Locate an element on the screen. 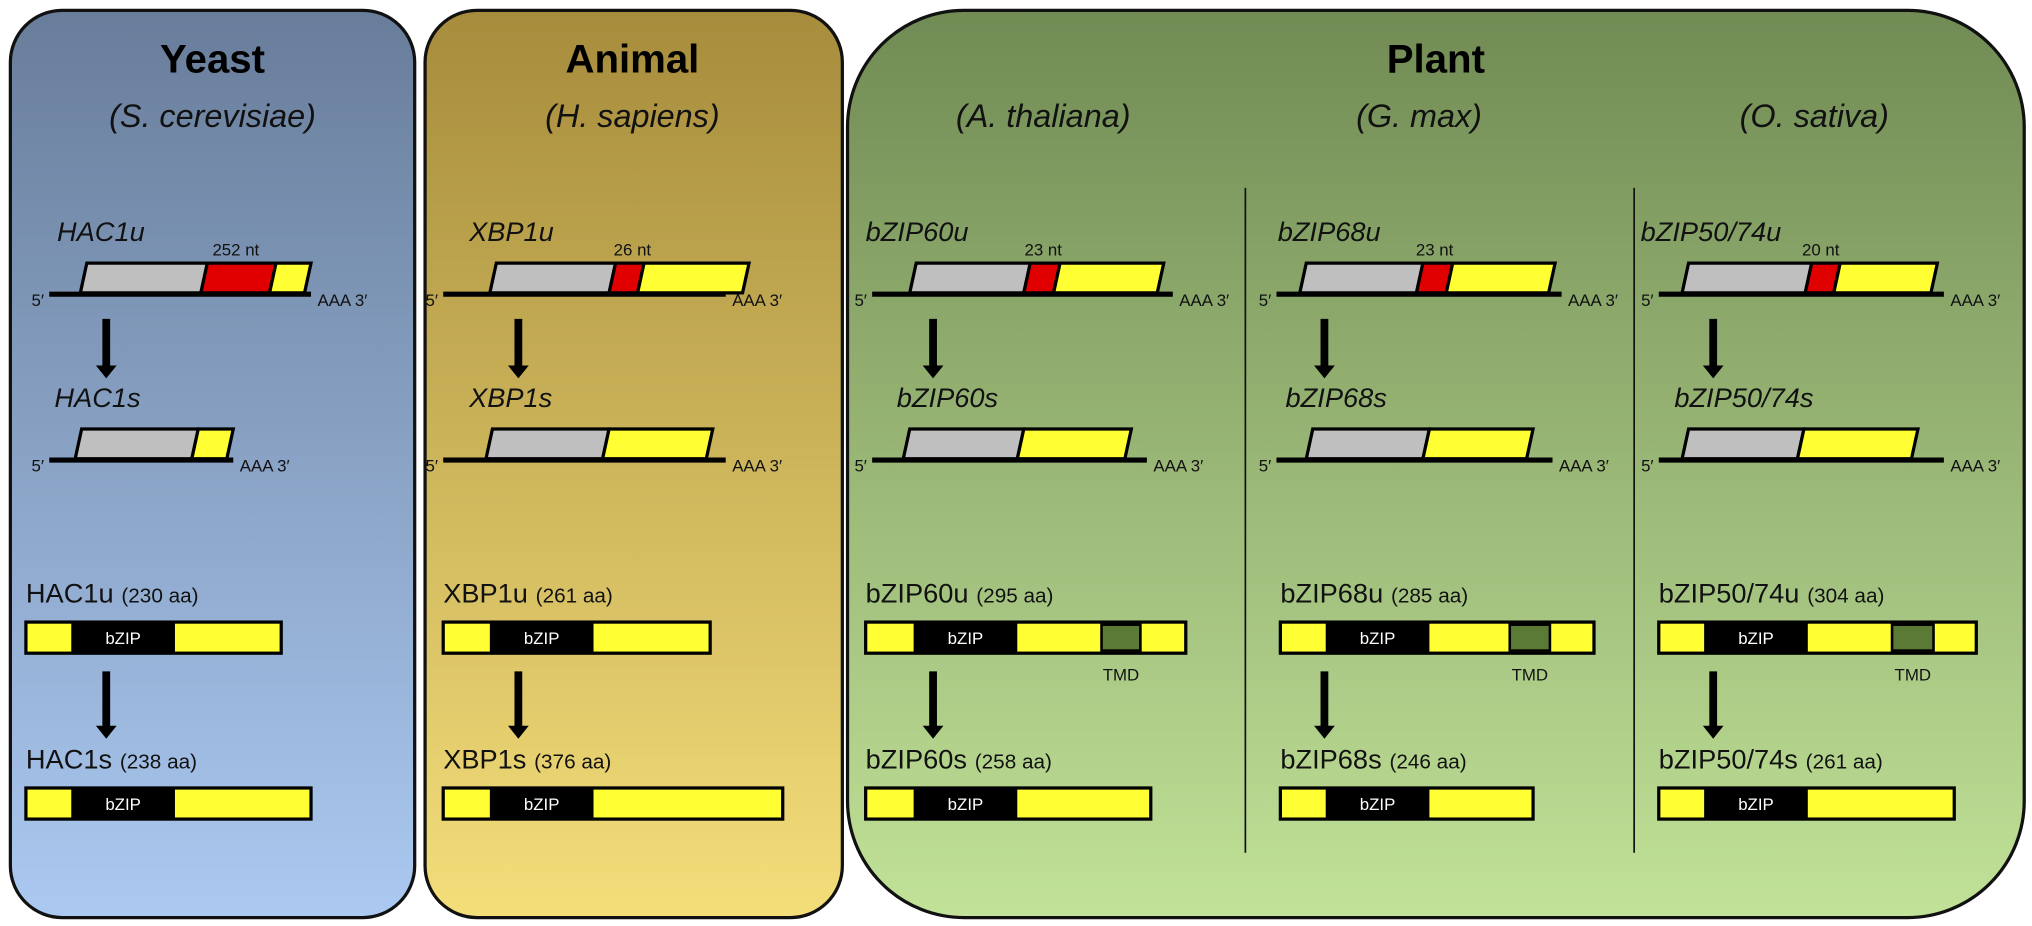  unspliced-mrna-label: bZIP68u is located at coordinates (1329, 231).